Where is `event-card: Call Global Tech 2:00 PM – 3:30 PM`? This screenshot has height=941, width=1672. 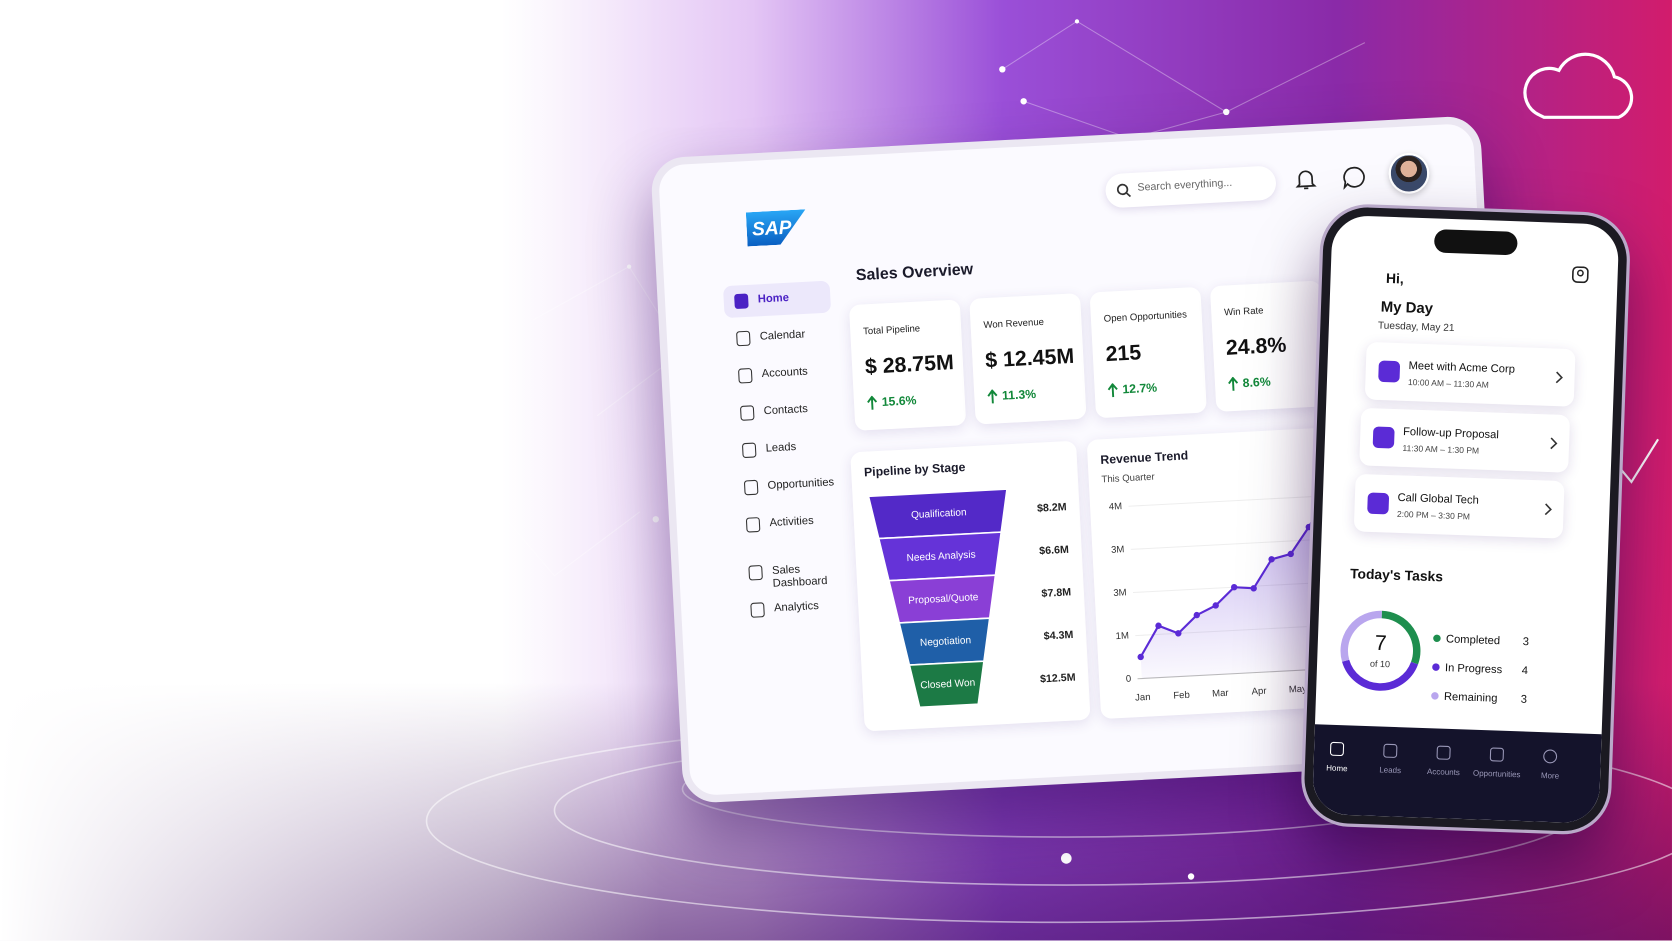
event-card: Call Global Tech 2:00 PM – 3:30 PM is located at coordinates (1459, 506).